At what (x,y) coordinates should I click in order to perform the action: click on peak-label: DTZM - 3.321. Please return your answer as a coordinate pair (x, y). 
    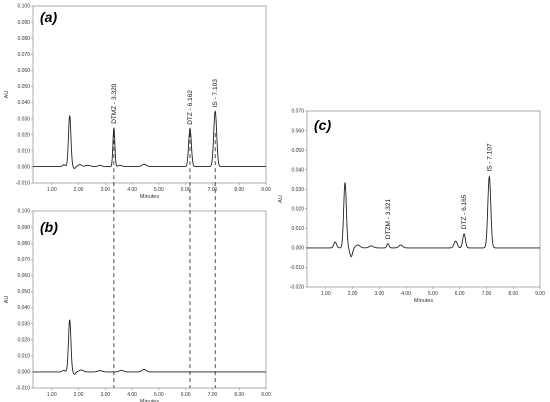
    Looking at the image, I should click on (388, 219).